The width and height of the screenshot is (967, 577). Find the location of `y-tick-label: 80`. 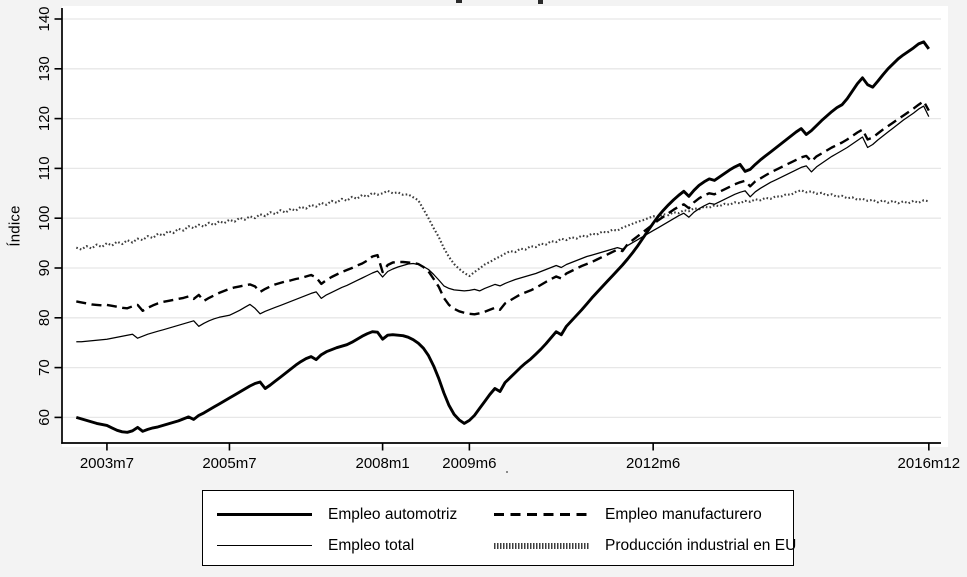

y-tick-label: 80 is located at coordinates (44, 317).